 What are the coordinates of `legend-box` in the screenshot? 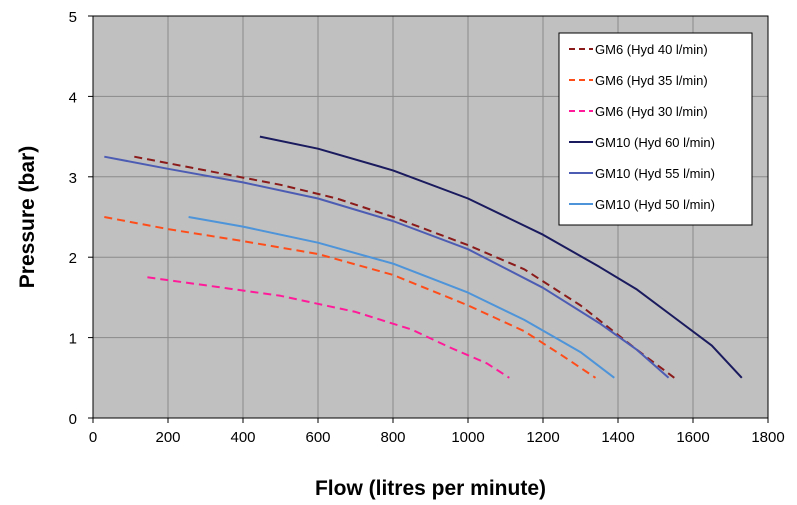 It's located at (655, 129).